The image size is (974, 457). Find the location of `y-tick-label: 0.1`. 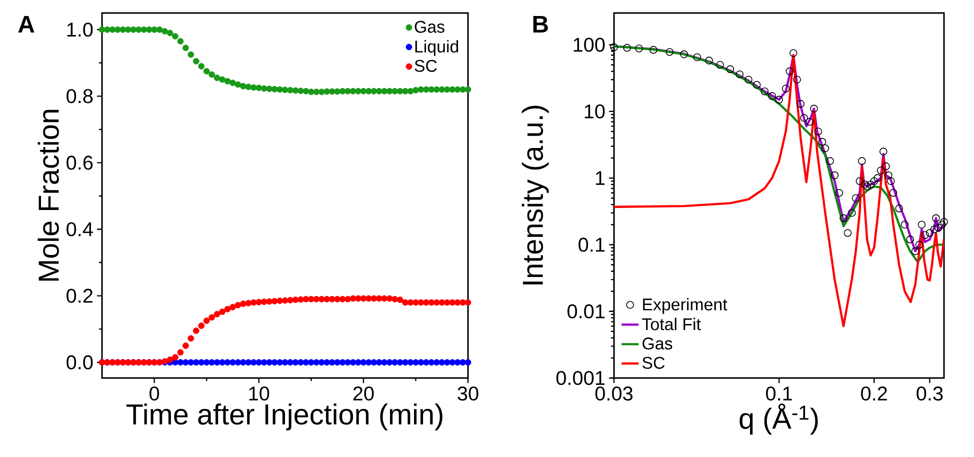

y-tick-label: 0.1 is located at coordinates (591, 245).